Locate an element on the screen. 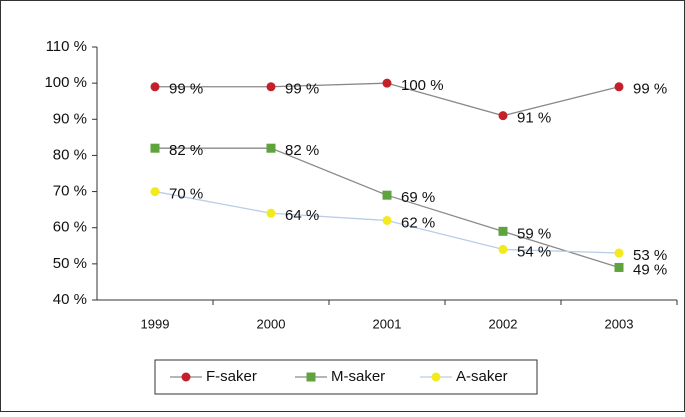 The image size is (685, 417). data-label: 100 % is located at coordinates (422, 85).